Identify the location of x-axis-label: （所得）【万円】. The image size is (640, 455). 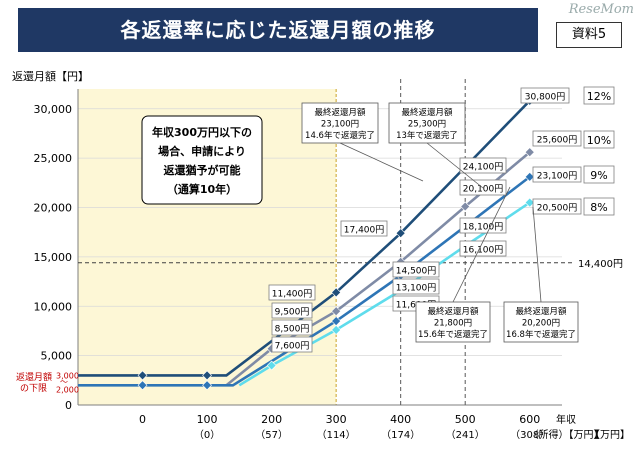
(566, 435).